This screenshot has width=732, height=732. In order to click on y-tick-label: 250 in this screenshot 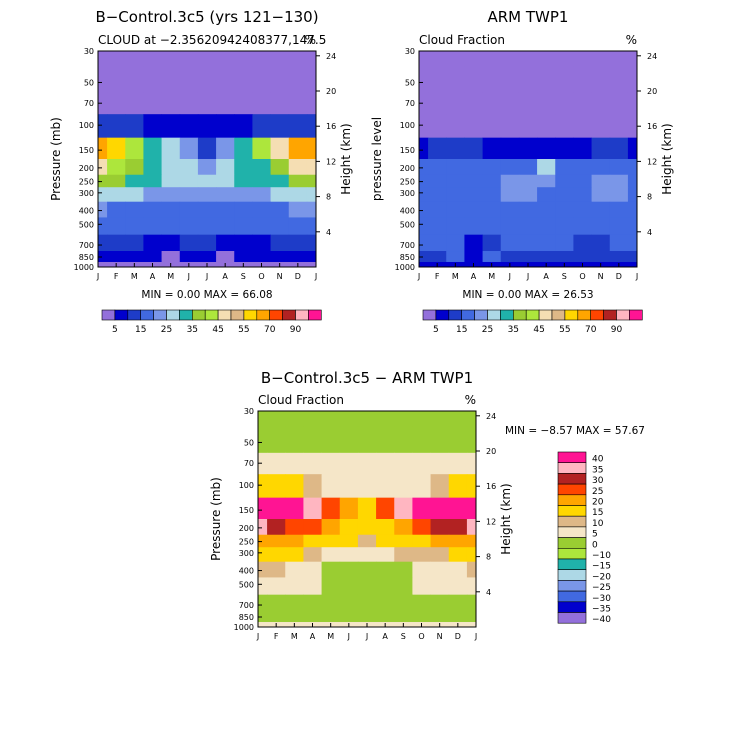, I will do `click(407, 182)`.